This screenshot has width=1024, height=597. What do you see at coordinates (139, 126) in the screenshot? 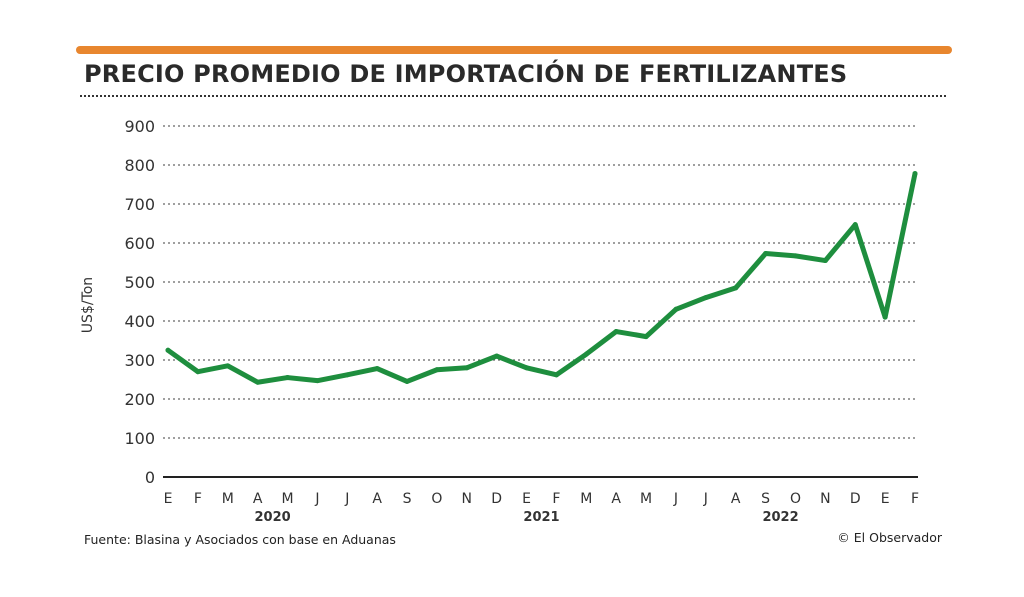
I see `y-tick-label: 900` at bounding box center [139, 126].